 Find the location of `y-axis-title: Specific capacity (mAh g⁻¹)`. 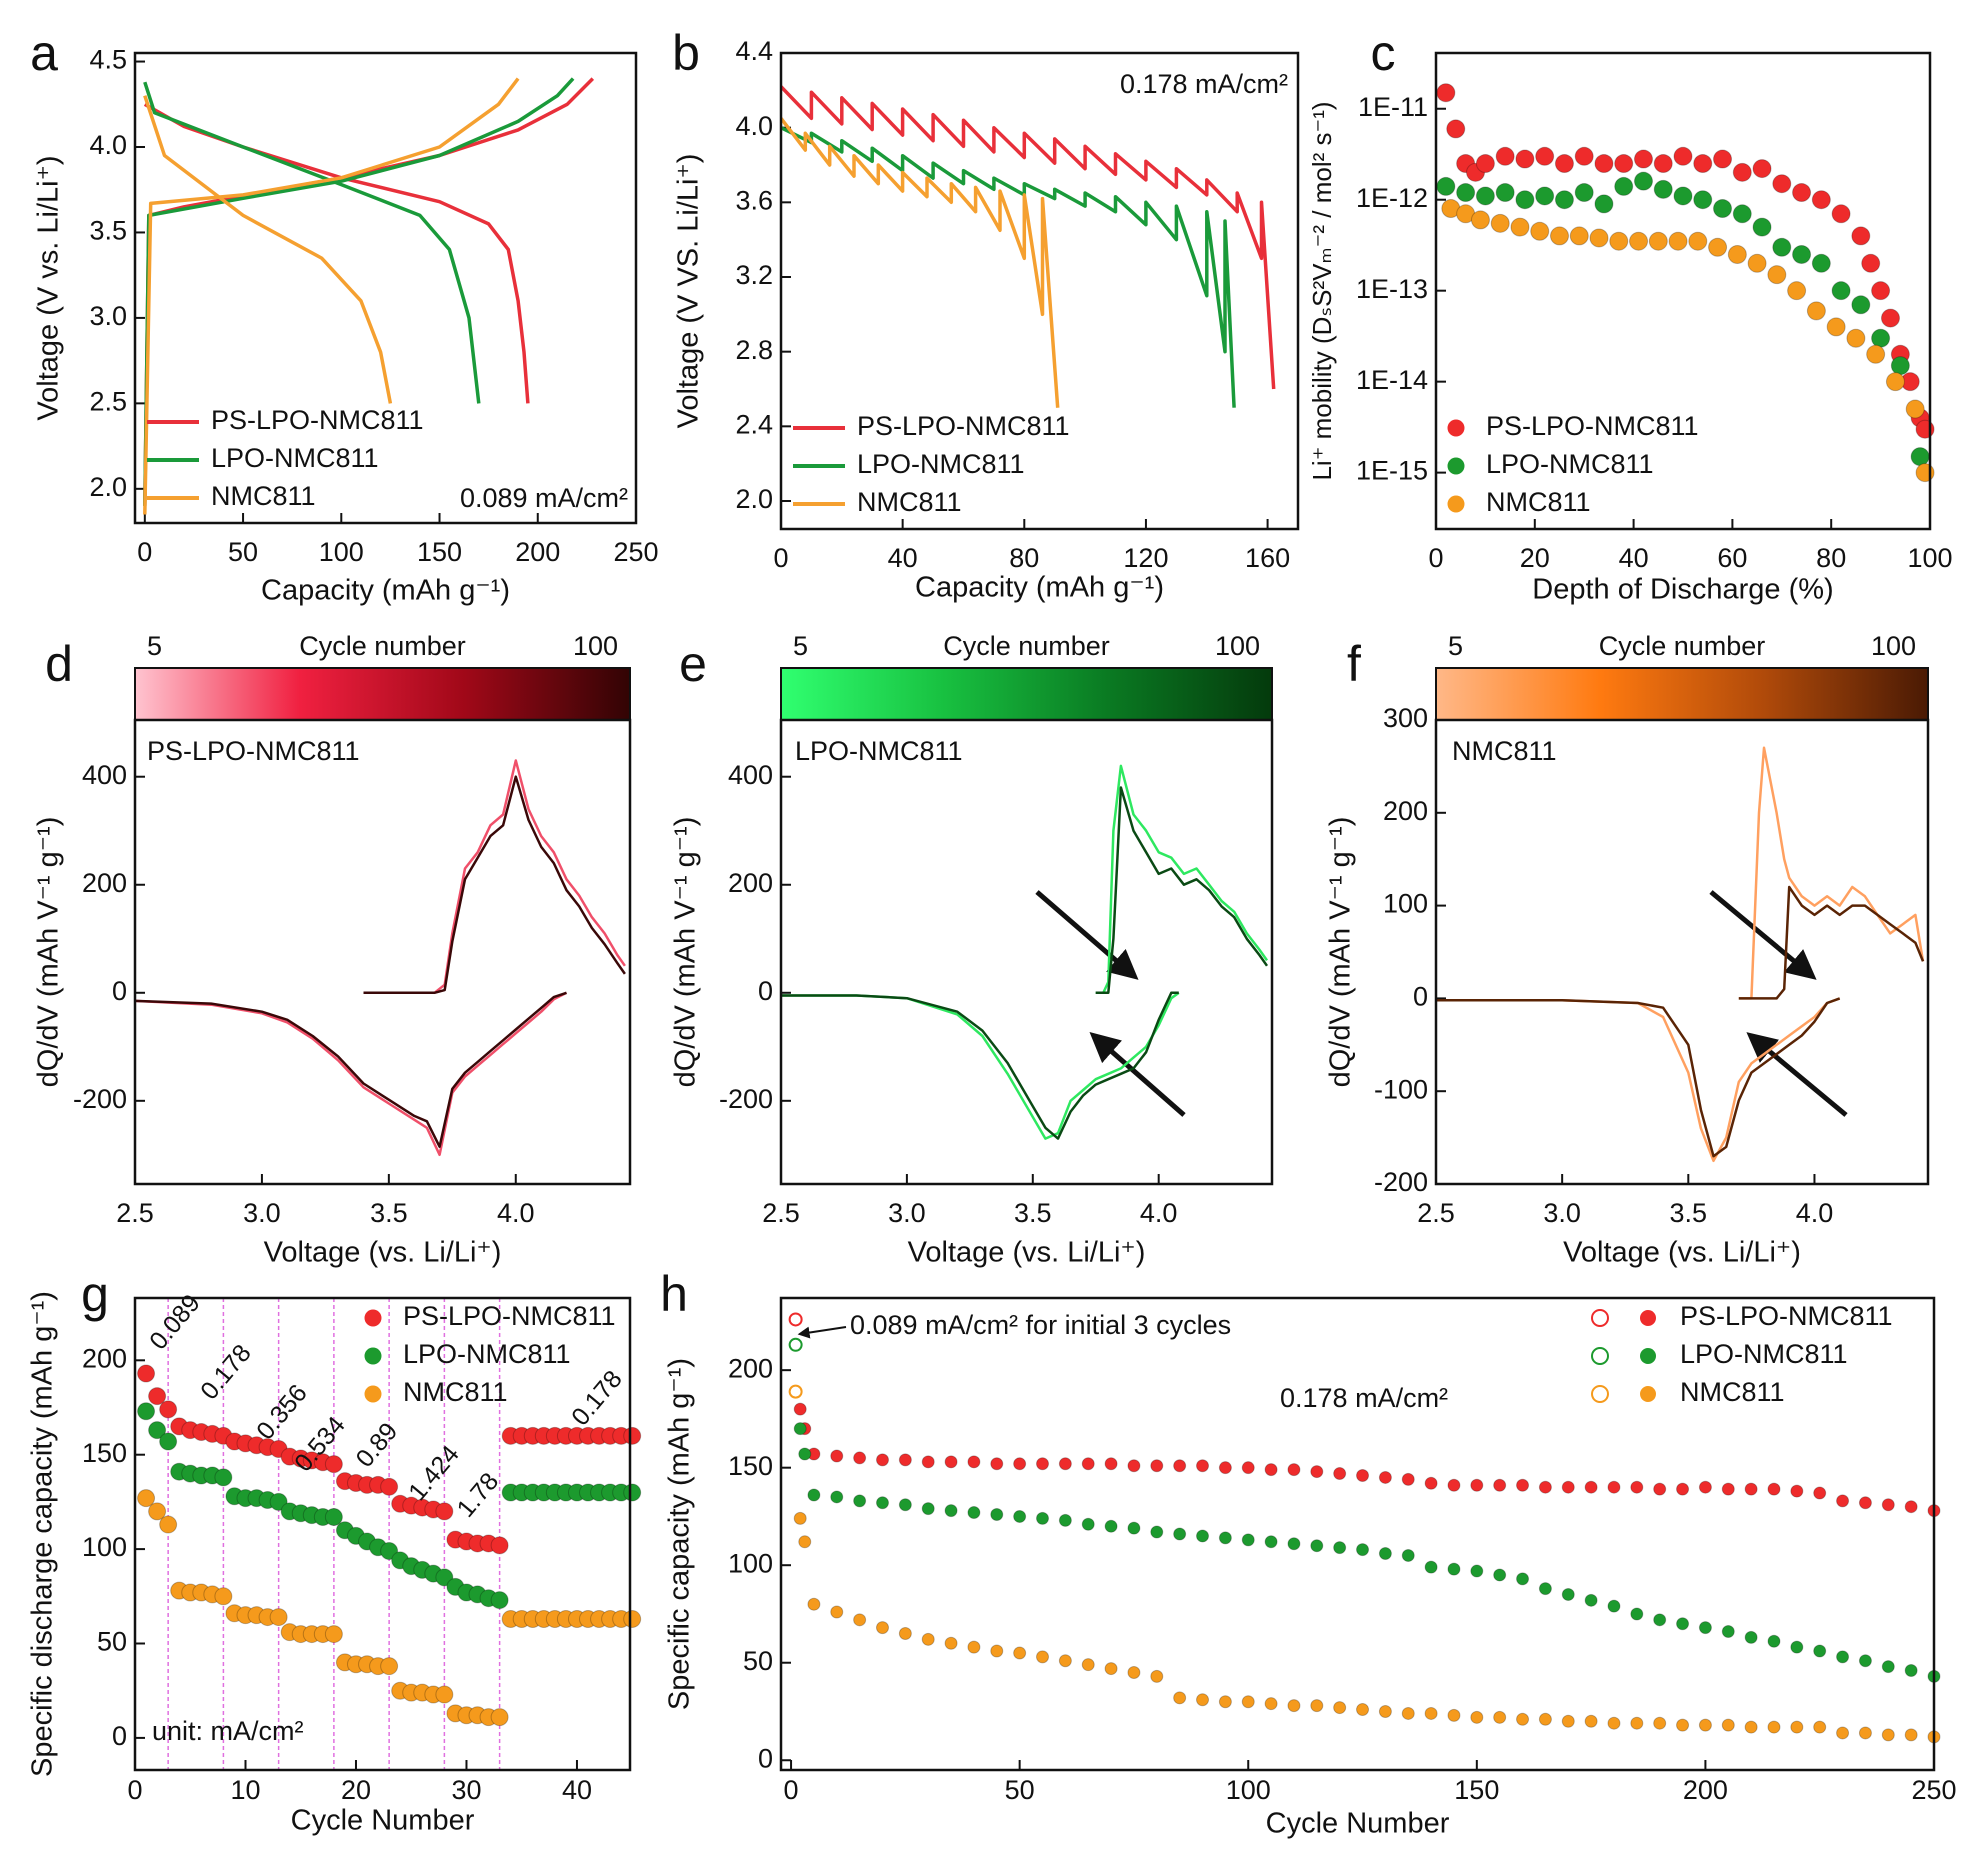

y-axis-title: Specific capacity (mAh g⁻¹) is located at coordinates (680, 1534).